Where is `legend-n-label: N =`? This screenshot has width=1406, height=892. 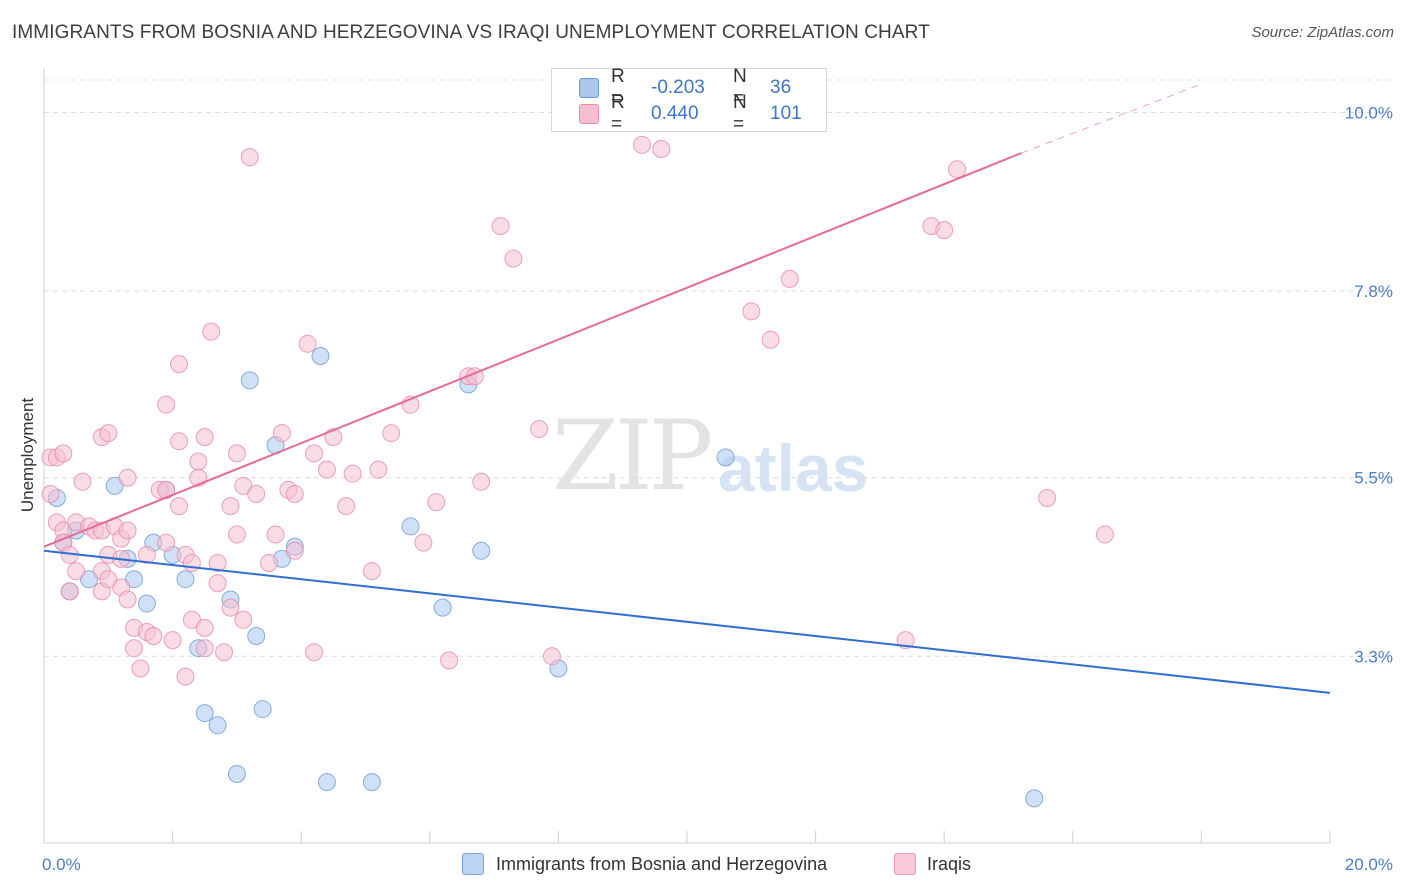
legend-n-label: N = is located at coordinates (740, 113).